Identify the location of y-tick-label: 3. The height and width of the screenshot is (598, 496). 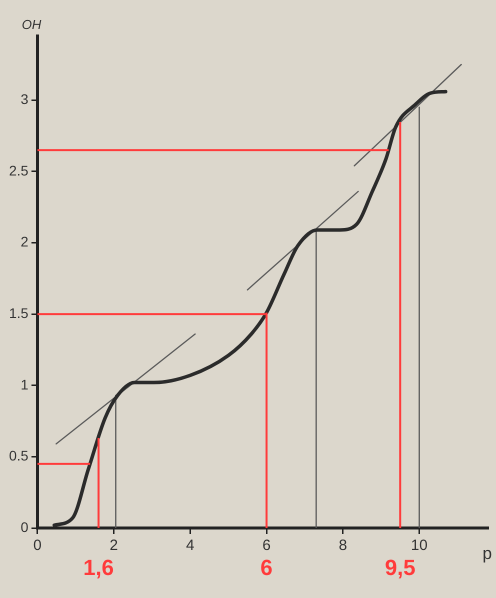
(24, 99).